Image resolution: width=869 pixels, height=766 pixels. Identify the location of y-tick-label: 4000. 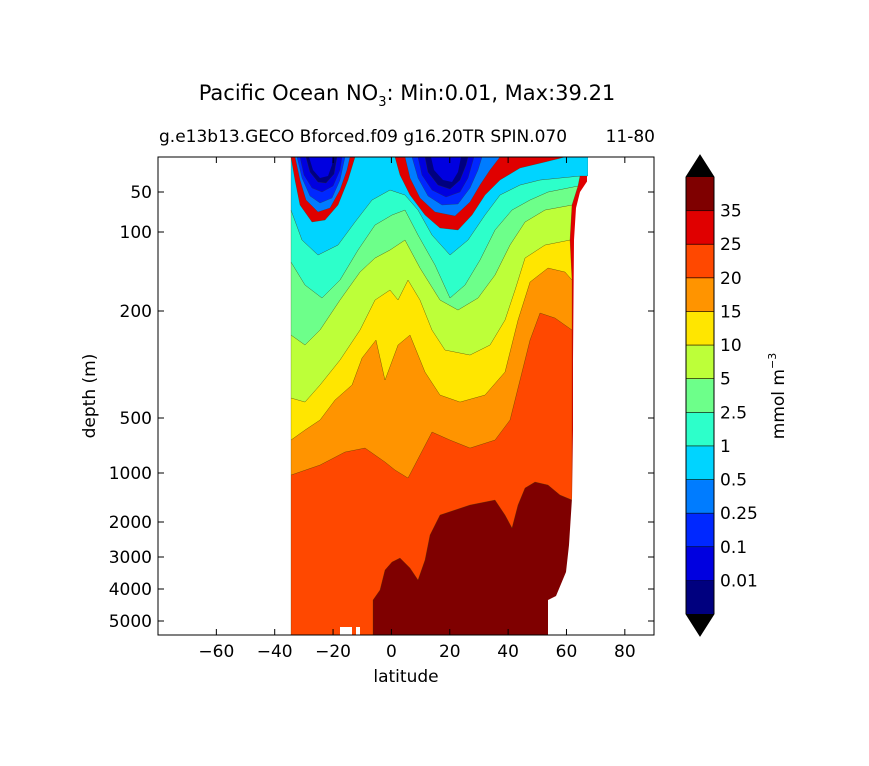
(130, 590).